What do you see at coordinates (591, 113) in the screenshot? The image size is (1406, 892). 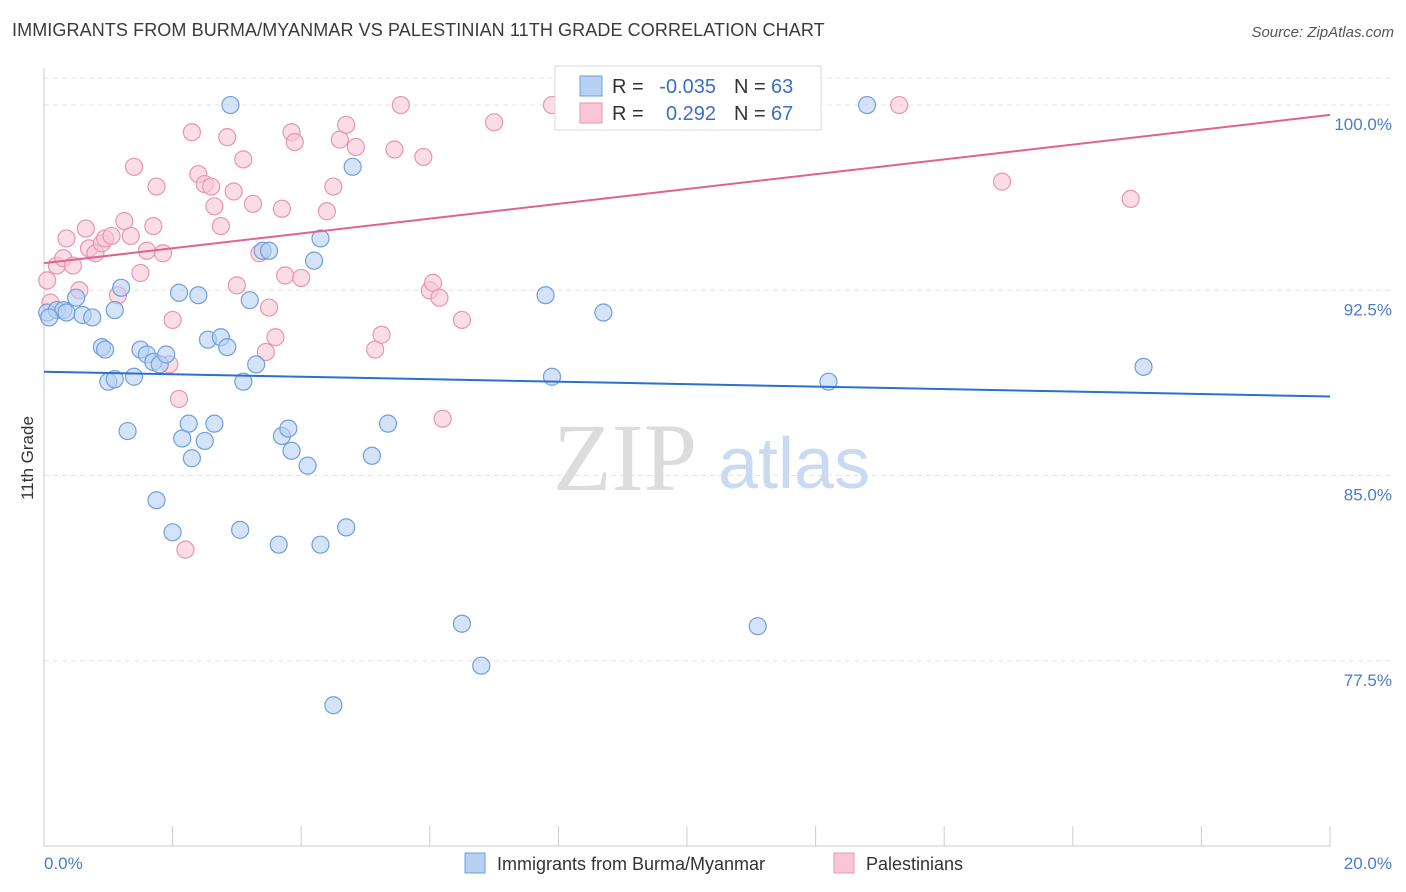 I see `stats-legend-swatch-pink` at bounding box center [591, 113].